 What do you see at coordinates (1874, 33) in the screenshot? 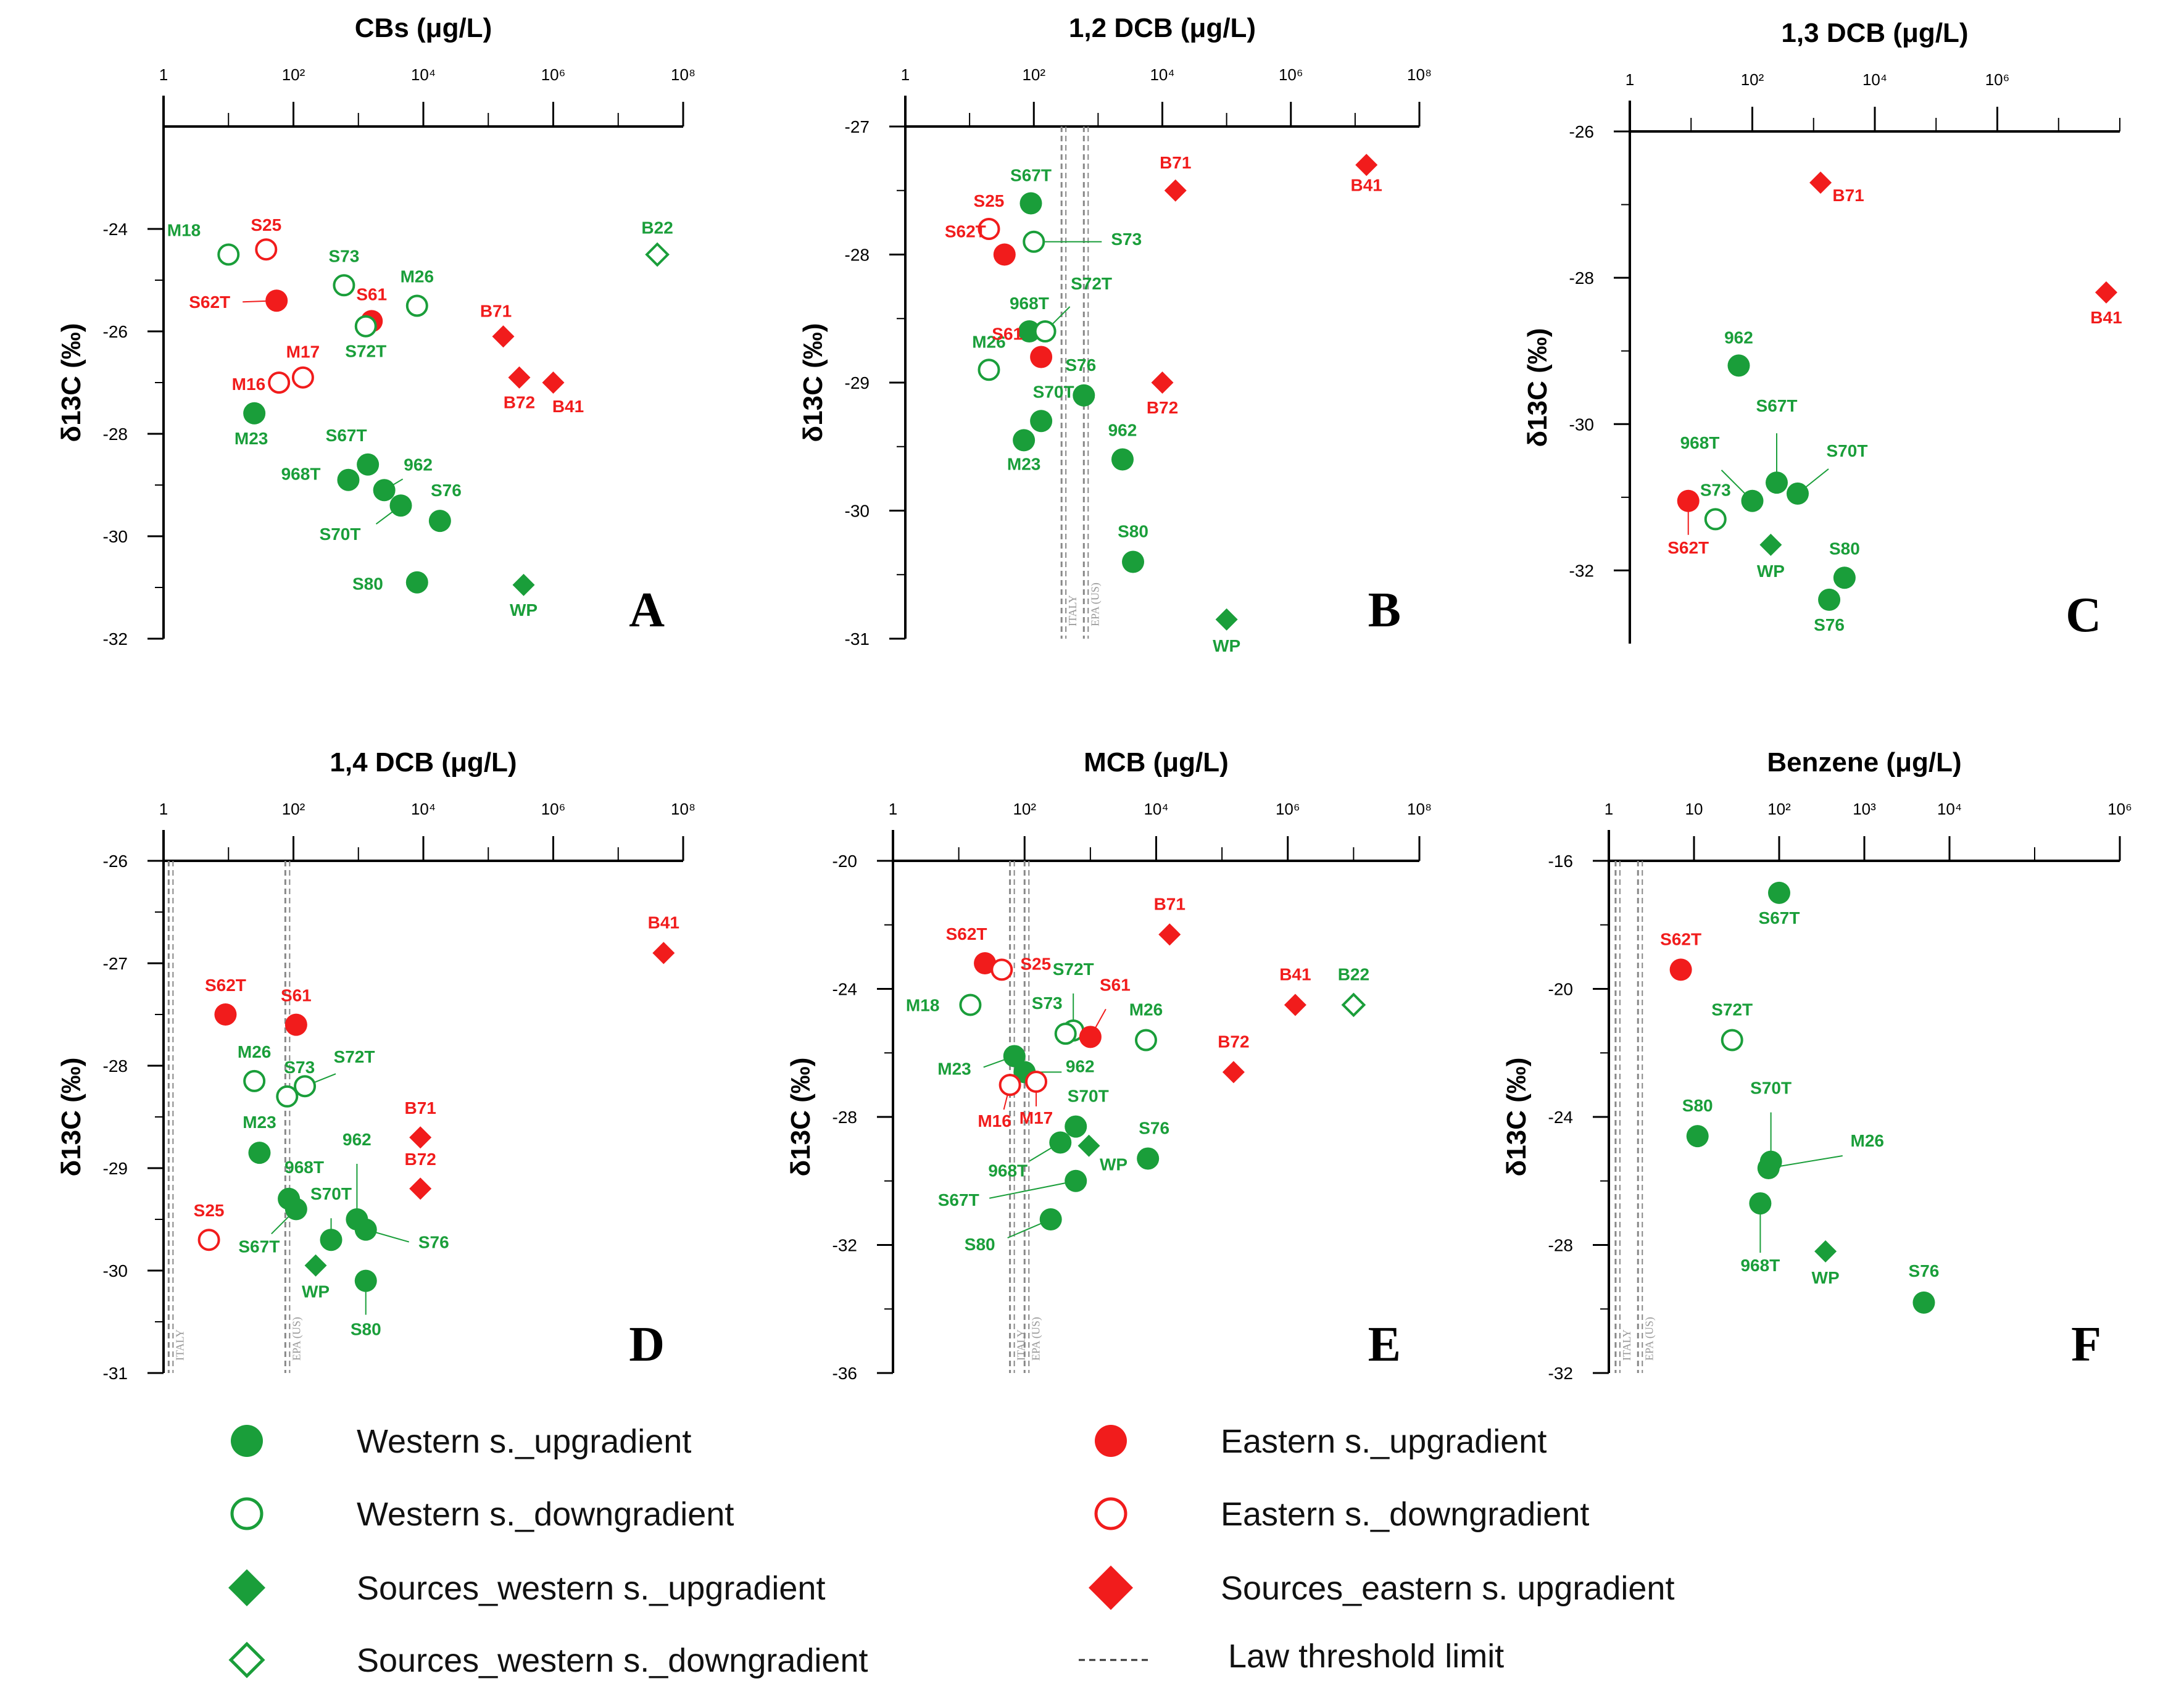
I see `panel-title: 1,3 DCB (μg/L)` at bounding box center [1874, 33].